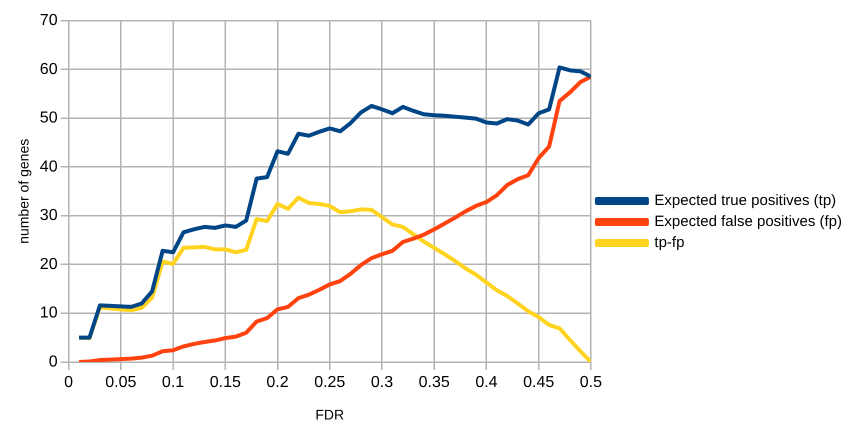  What do you see at coordinates (173, 383) in the screenshot?
I see `x-tick-label: 0.1` at bounding box center [173, 383].